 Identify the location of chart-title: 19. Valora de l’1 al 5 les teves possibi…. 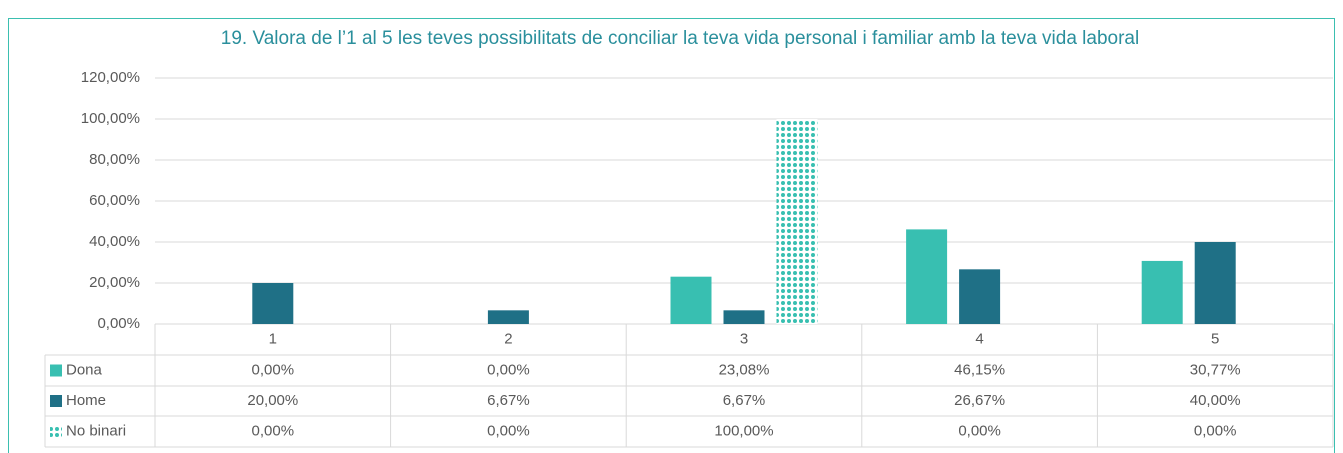
(680, 38).